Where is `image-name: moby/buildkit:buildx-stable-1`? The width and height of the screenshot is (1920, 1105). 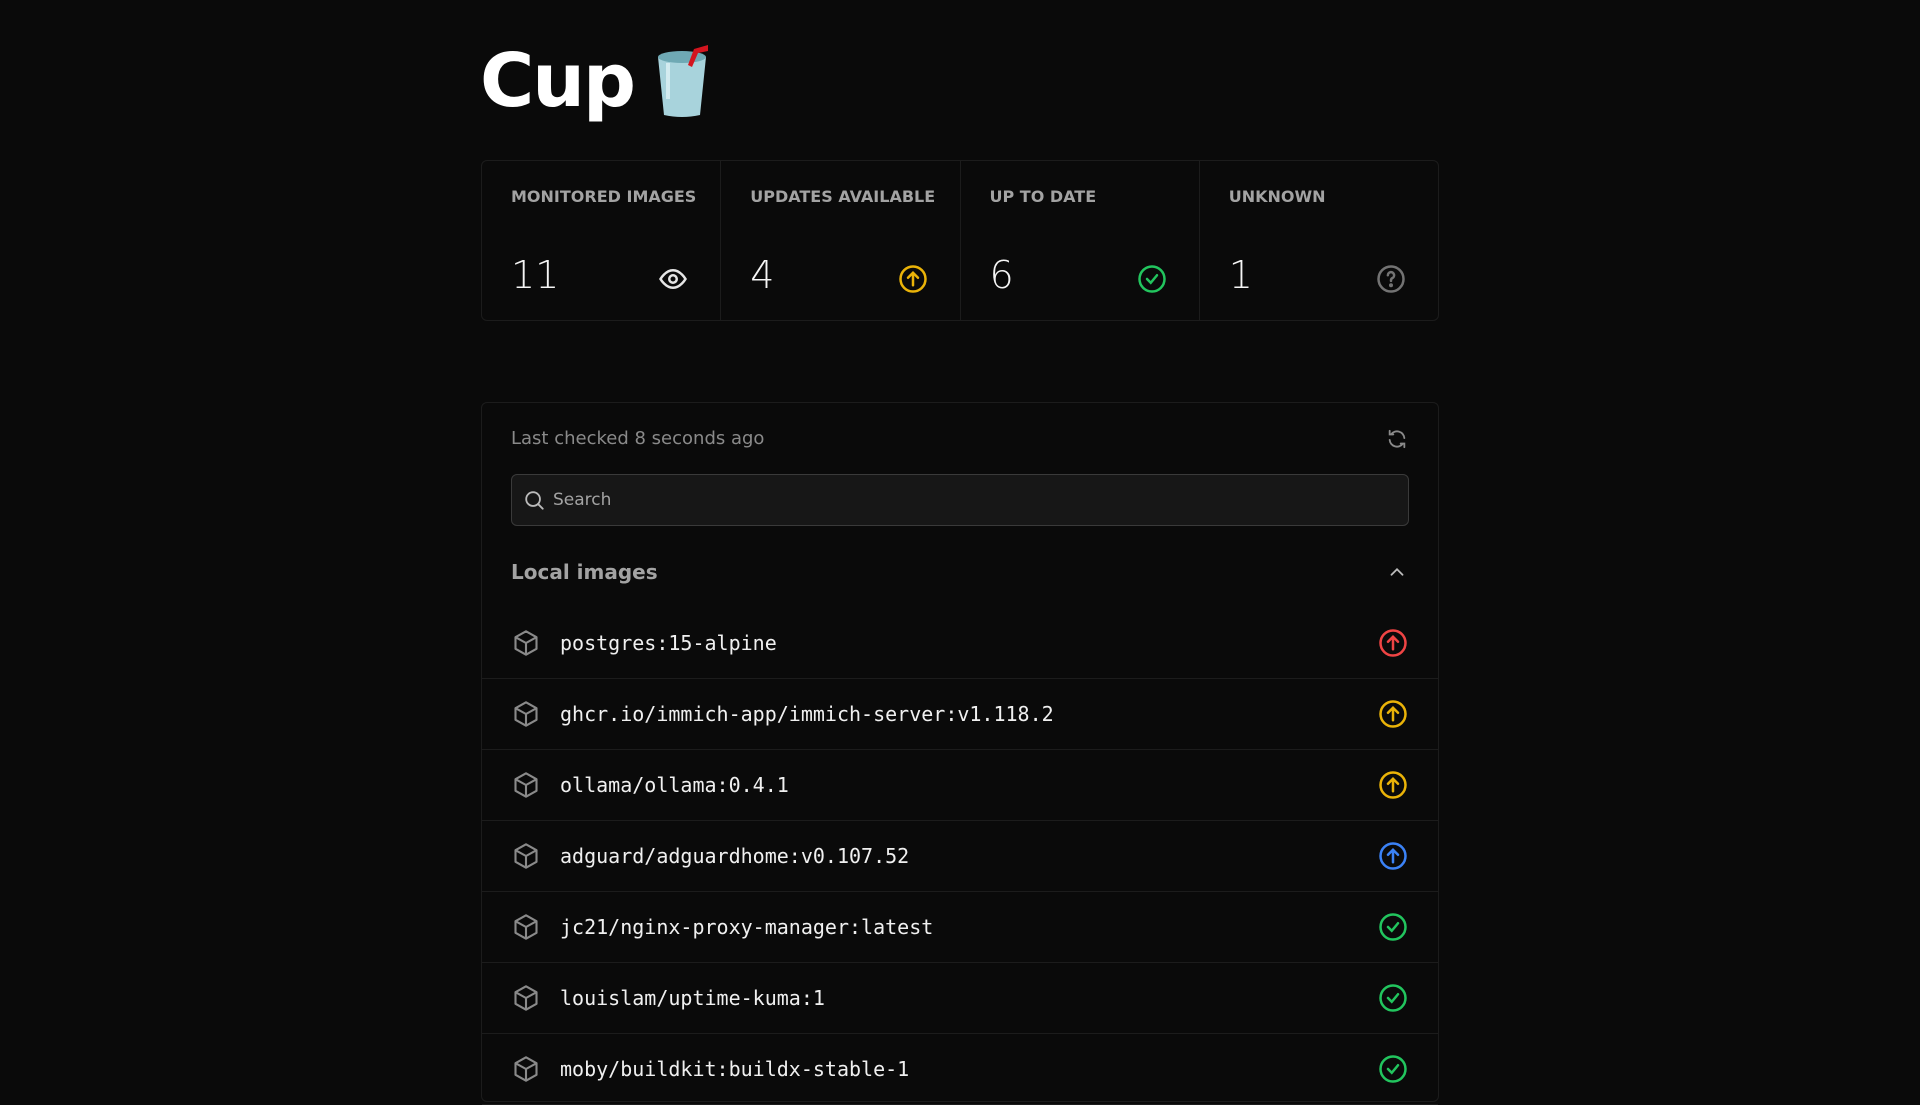 image-name: moby/buildkit:buildx-stable-1 is located at coordinates (735, 1069).